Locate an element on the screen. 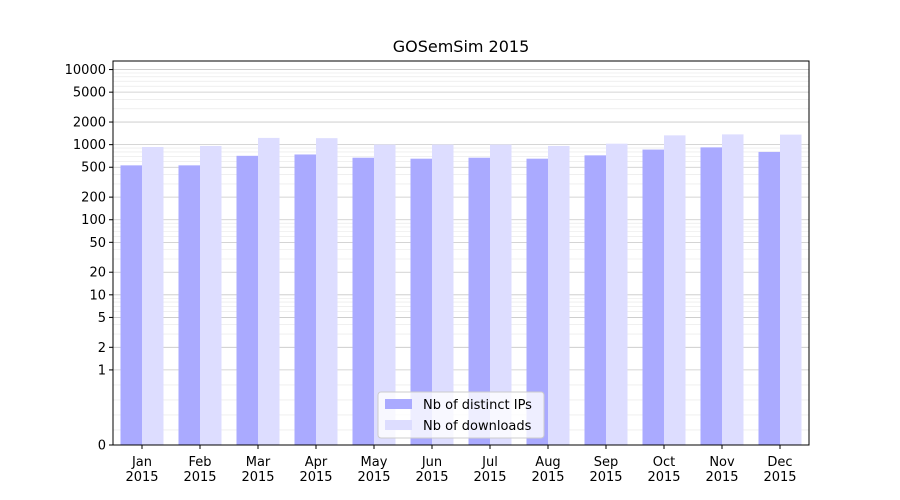 Image resolution: width=900 pixels, height=500 pixels. y-tick-label: 20 is located at coordinates (97, 273).